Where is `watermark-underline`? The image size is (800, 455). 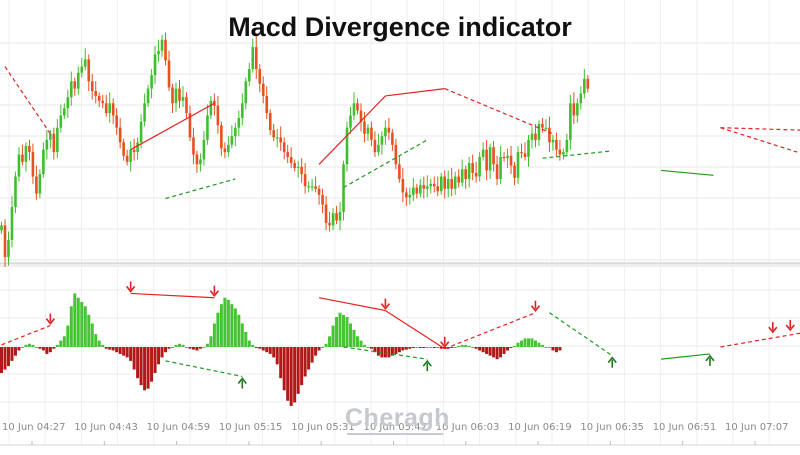
watermark-underline is located at coordinates (395, 434).